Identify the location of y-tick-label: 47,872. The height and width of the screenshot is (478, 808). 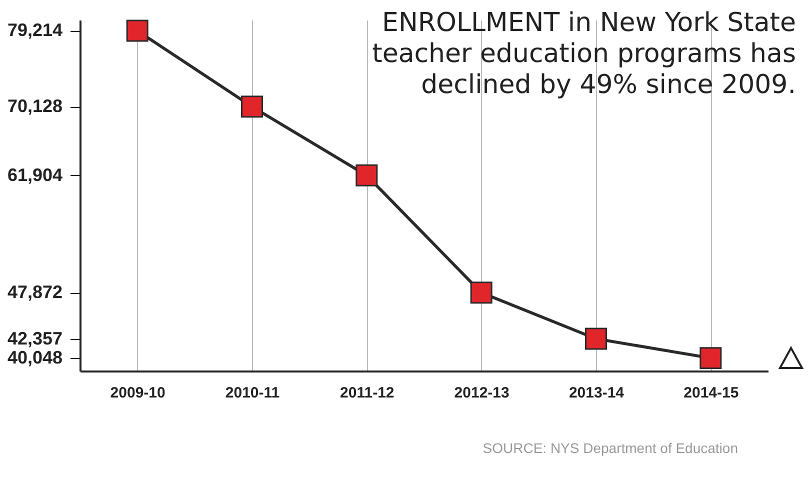
(34, 292).